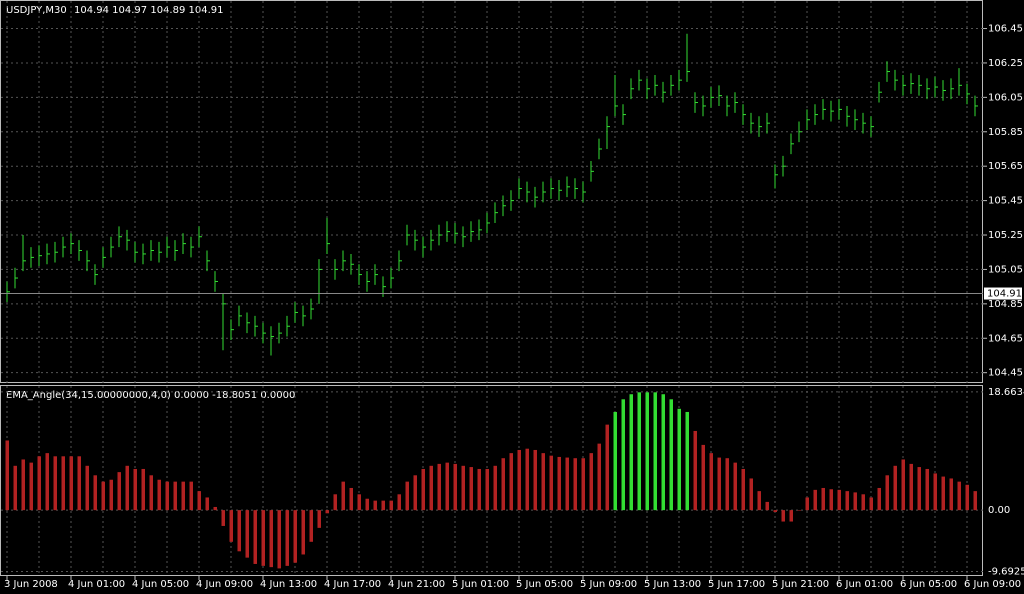 The image size is (1024, 594). What do you see at coordinates (1005, 373) in the screenshot?
I see `y-tick-label: 104.45` at bounding box center [1005, 373].